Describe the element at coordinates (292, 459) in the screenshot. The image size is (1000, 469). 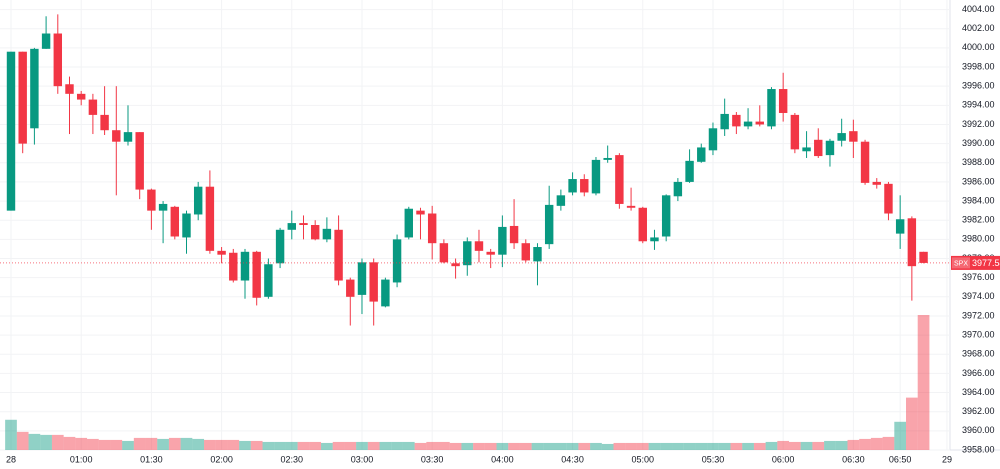
I see `x-tick-label: 02:30` at that location.